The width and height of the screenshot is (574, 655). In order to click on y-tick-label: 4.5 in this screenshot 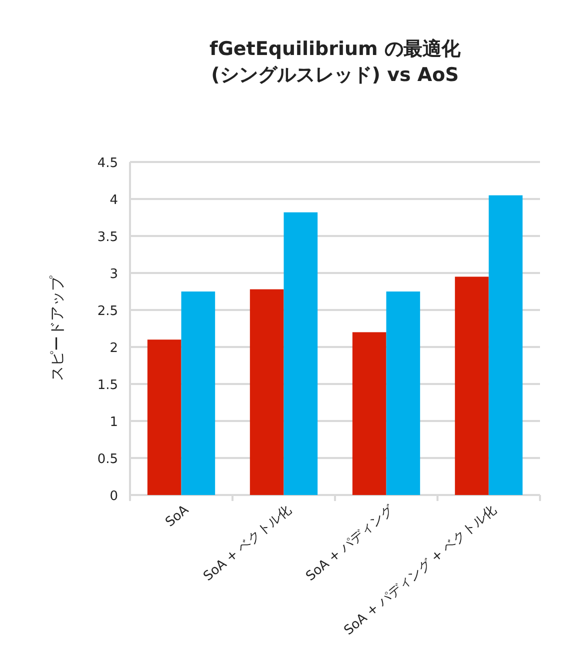, I will do `click(107, 163)`.